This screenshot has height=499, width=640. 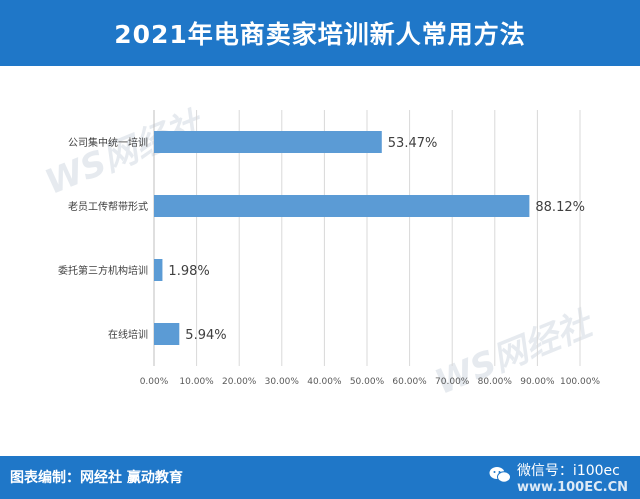 I want to click on category-label: 公司集中统一培训, so click(x=108, y=142).